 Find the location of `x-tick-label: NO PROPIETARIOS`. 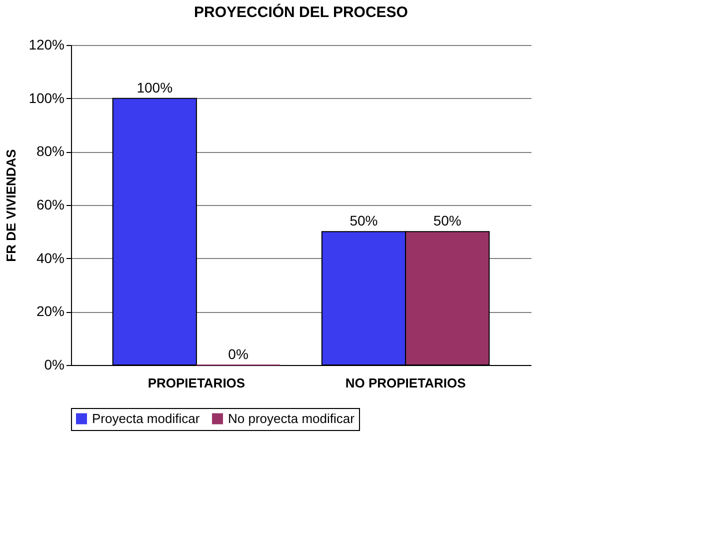

x-tick-label: NO PROPIETARIOS is located at coordinates (405, 383).